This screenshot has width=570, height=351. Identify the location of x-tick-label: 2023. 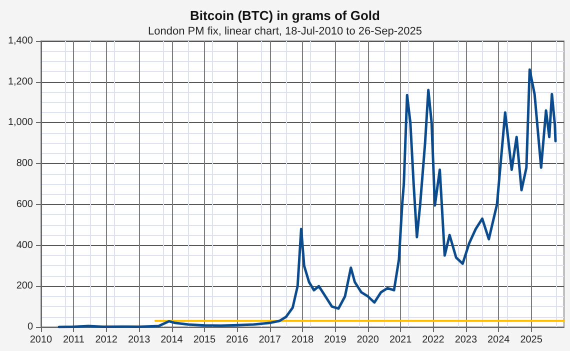
(466, 340).